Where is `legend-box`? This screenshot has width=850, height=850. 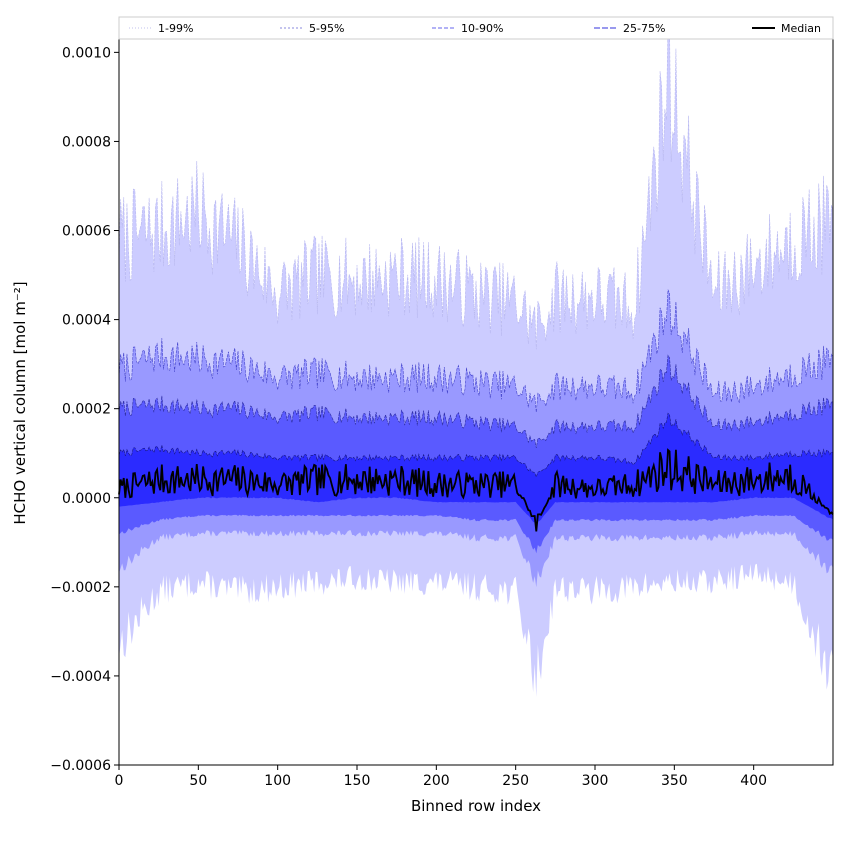
legend-box is located at coordinates (476, 28).